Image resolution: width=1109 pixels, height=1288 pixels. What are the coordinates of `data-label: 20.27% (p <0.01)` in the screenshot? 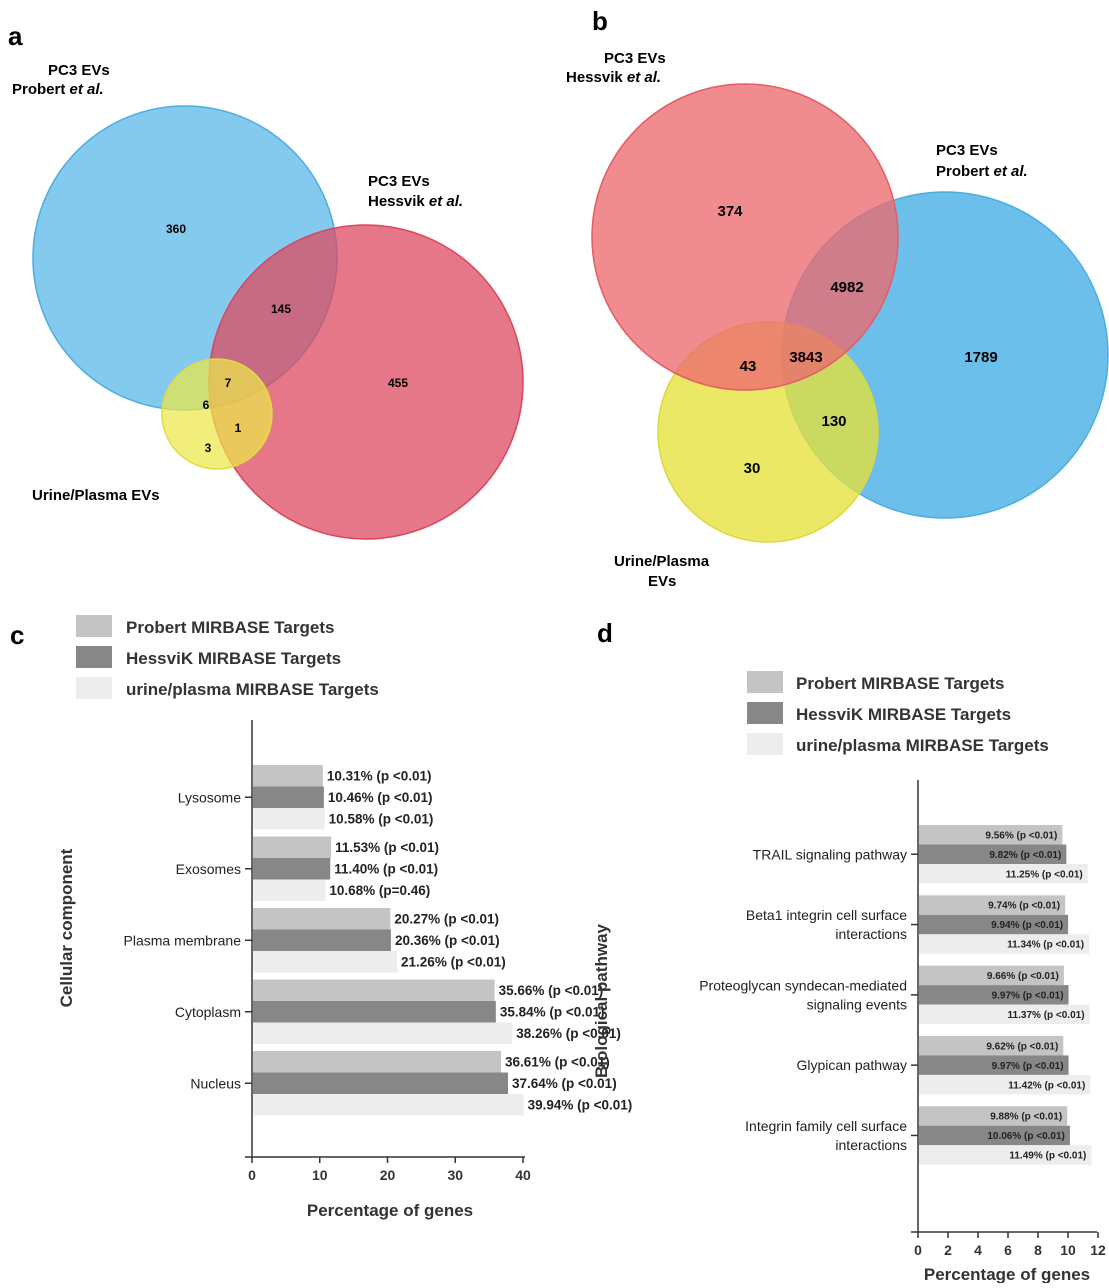 It's located at (446, 919).